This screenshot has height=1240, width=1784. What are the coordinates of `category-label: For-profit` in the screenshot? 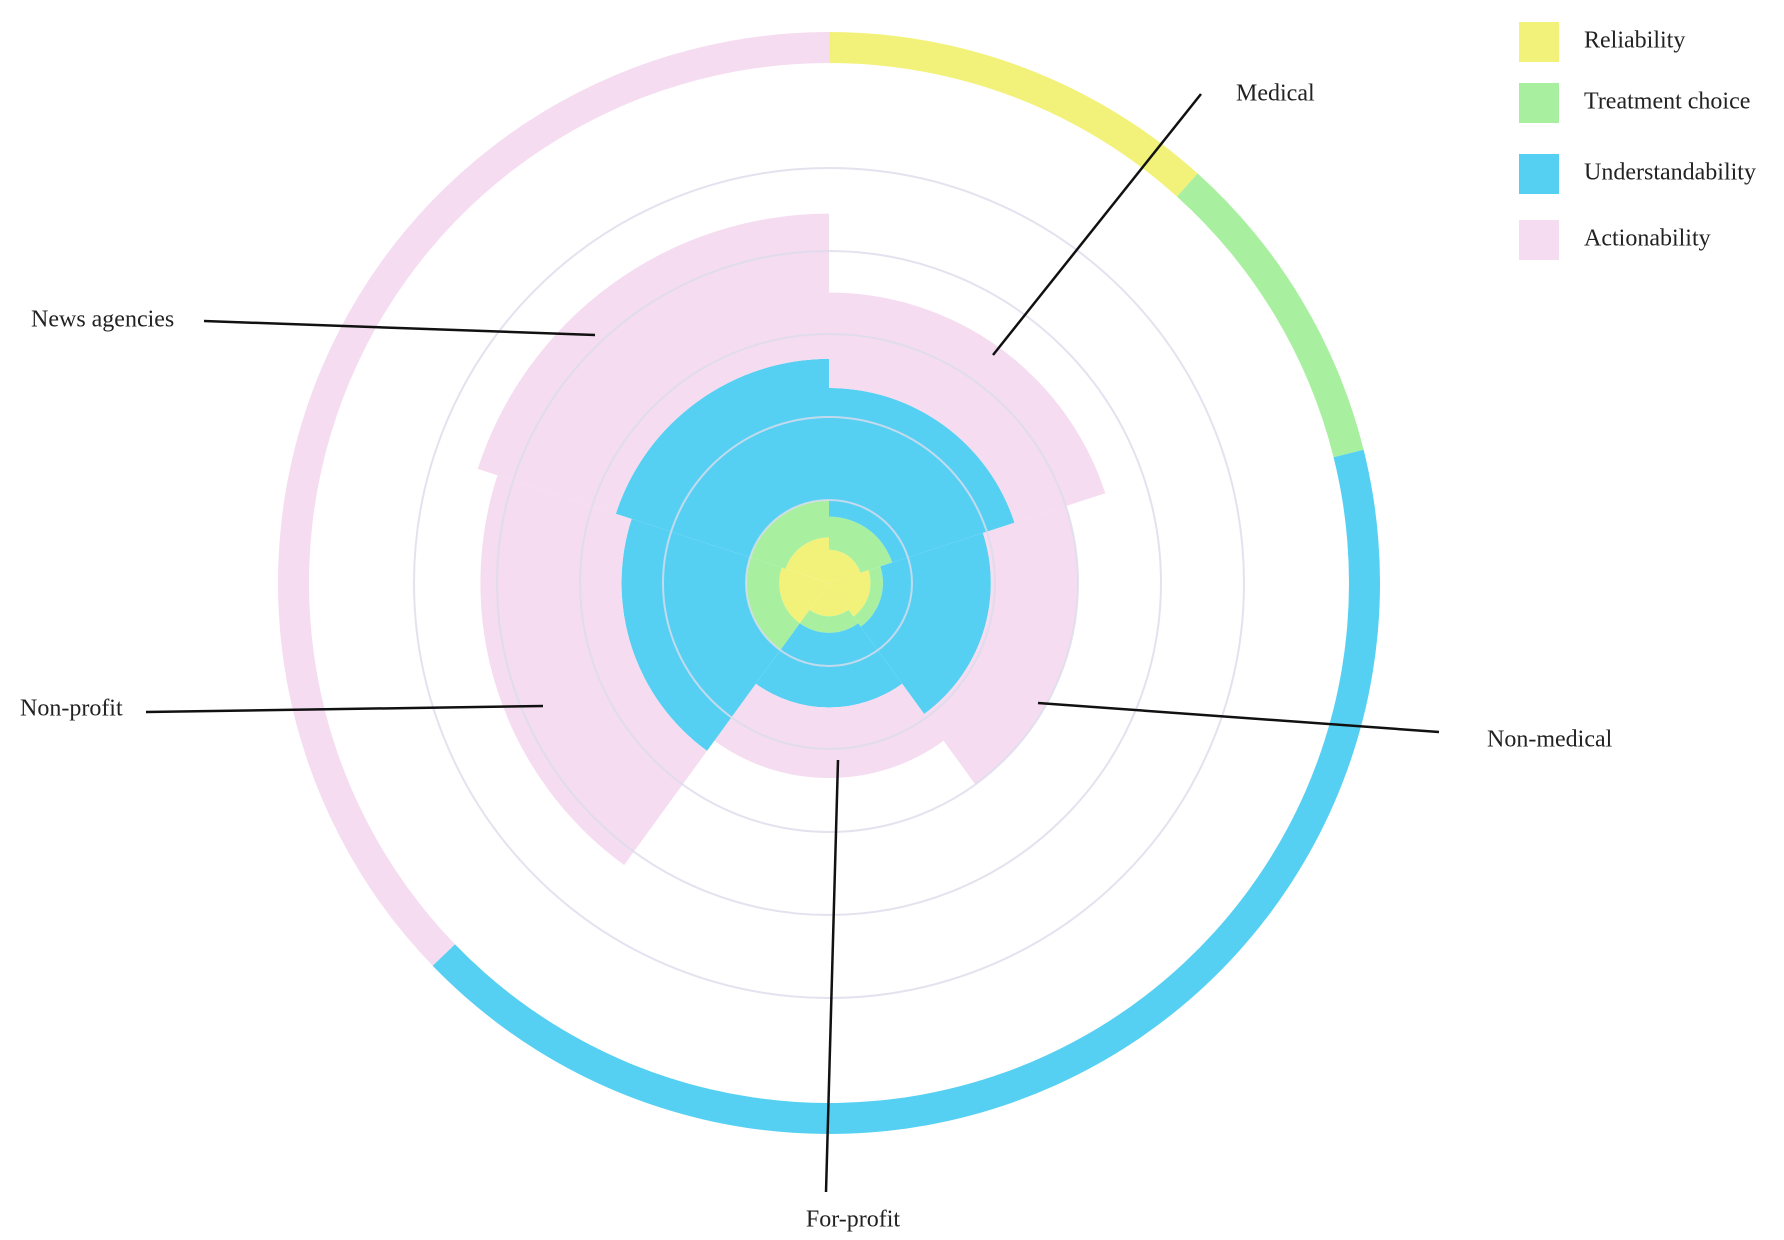 It's located at (853, 1220).